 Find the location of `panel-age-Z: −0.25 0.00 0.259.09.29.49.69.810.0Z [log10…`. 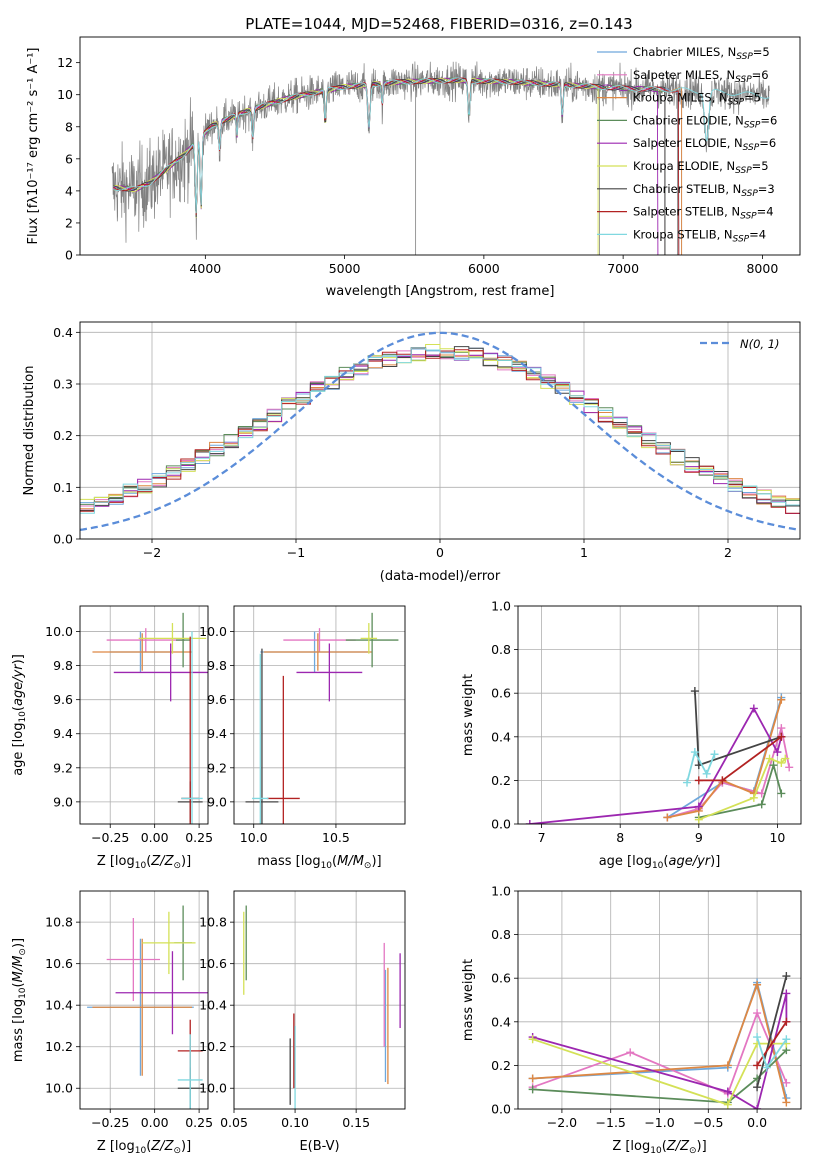

panel-age-Z: −0.25 0.00 0.259.09.29.49.69.810.0Z [log10… is located at coordinates (112, 738).